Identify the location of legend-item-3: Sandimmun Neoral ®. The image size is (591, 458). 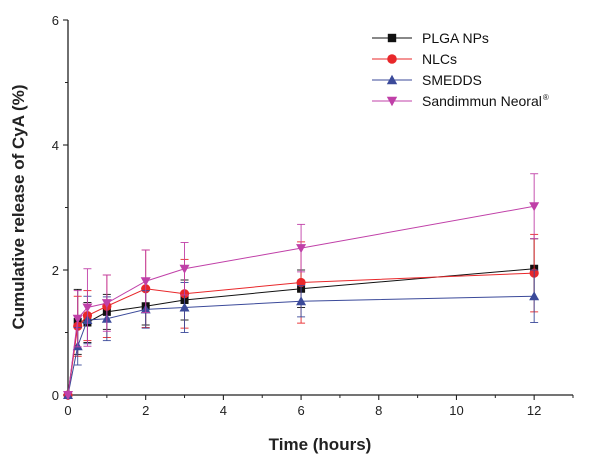
(460, 101).